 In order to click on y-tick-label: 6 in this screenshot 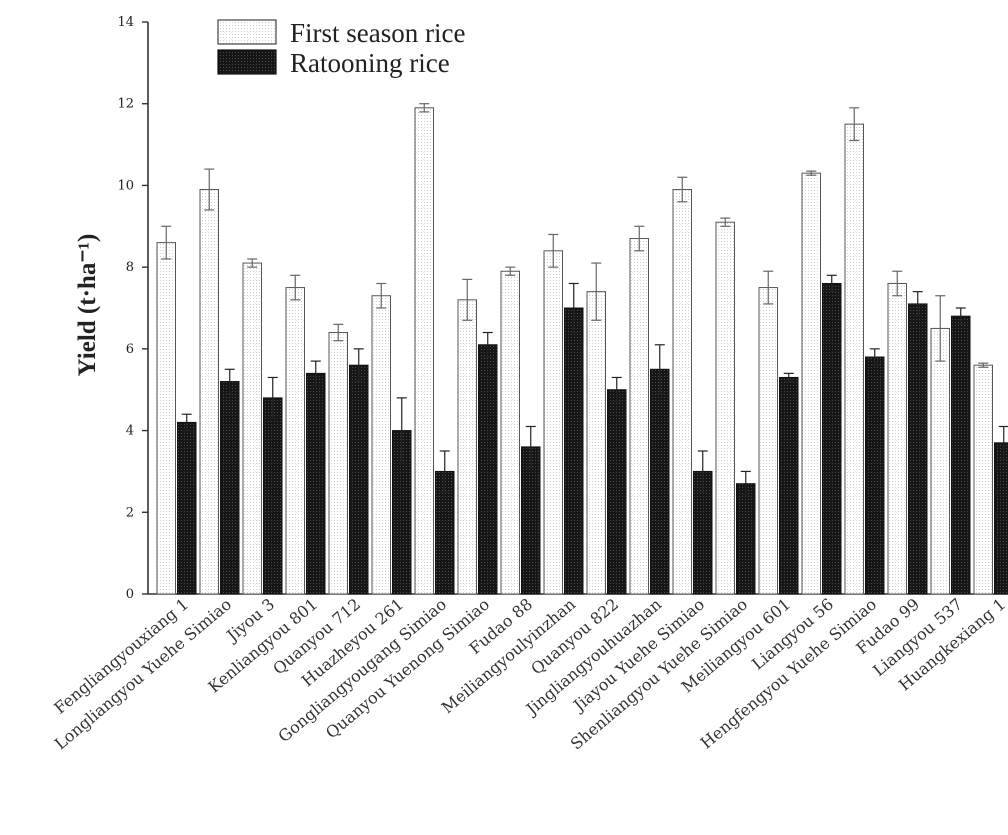, I will do `click(130, 349)`.